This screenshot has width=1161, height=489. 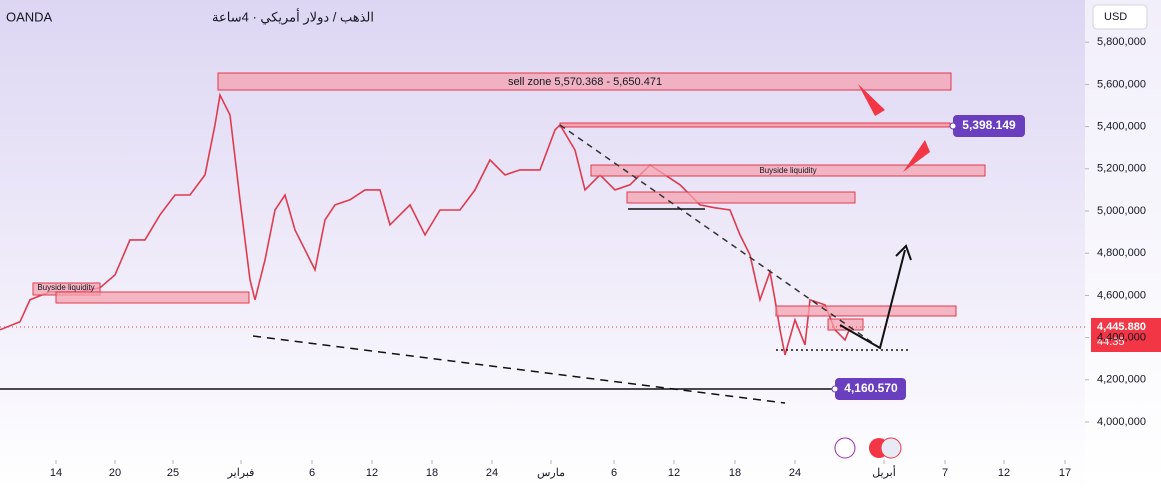 I want to click on x-tick-label: 7, so click(x=945, y=473).